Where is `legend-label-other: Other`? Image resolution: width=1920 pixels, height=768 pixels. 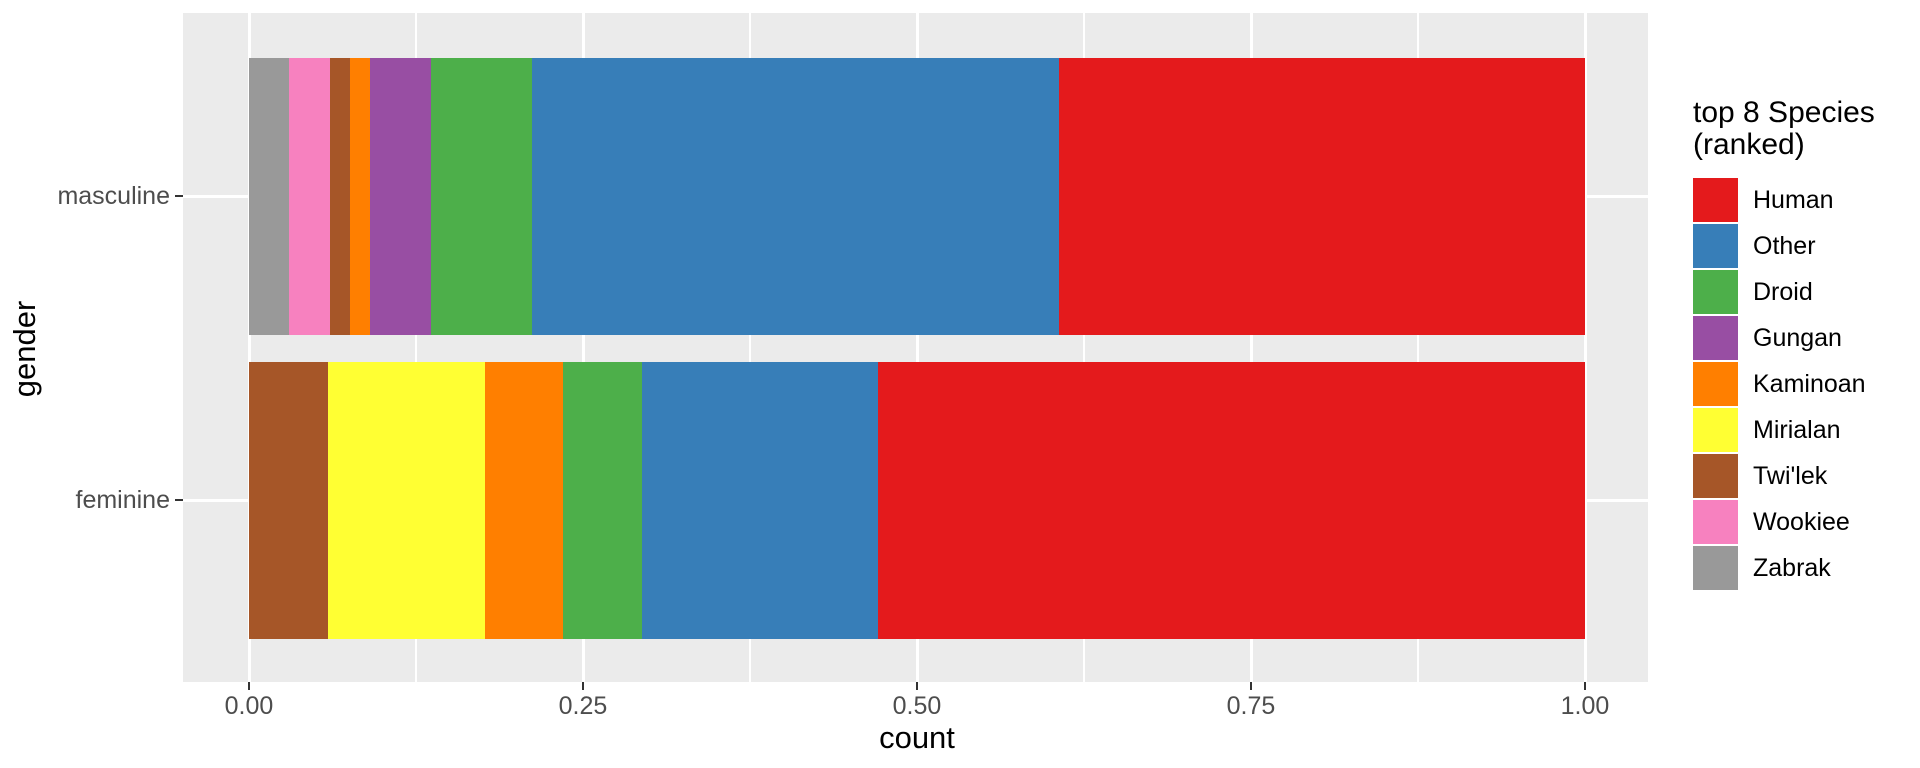 legend-label-other: Other is located at coordinates (1784, 246).